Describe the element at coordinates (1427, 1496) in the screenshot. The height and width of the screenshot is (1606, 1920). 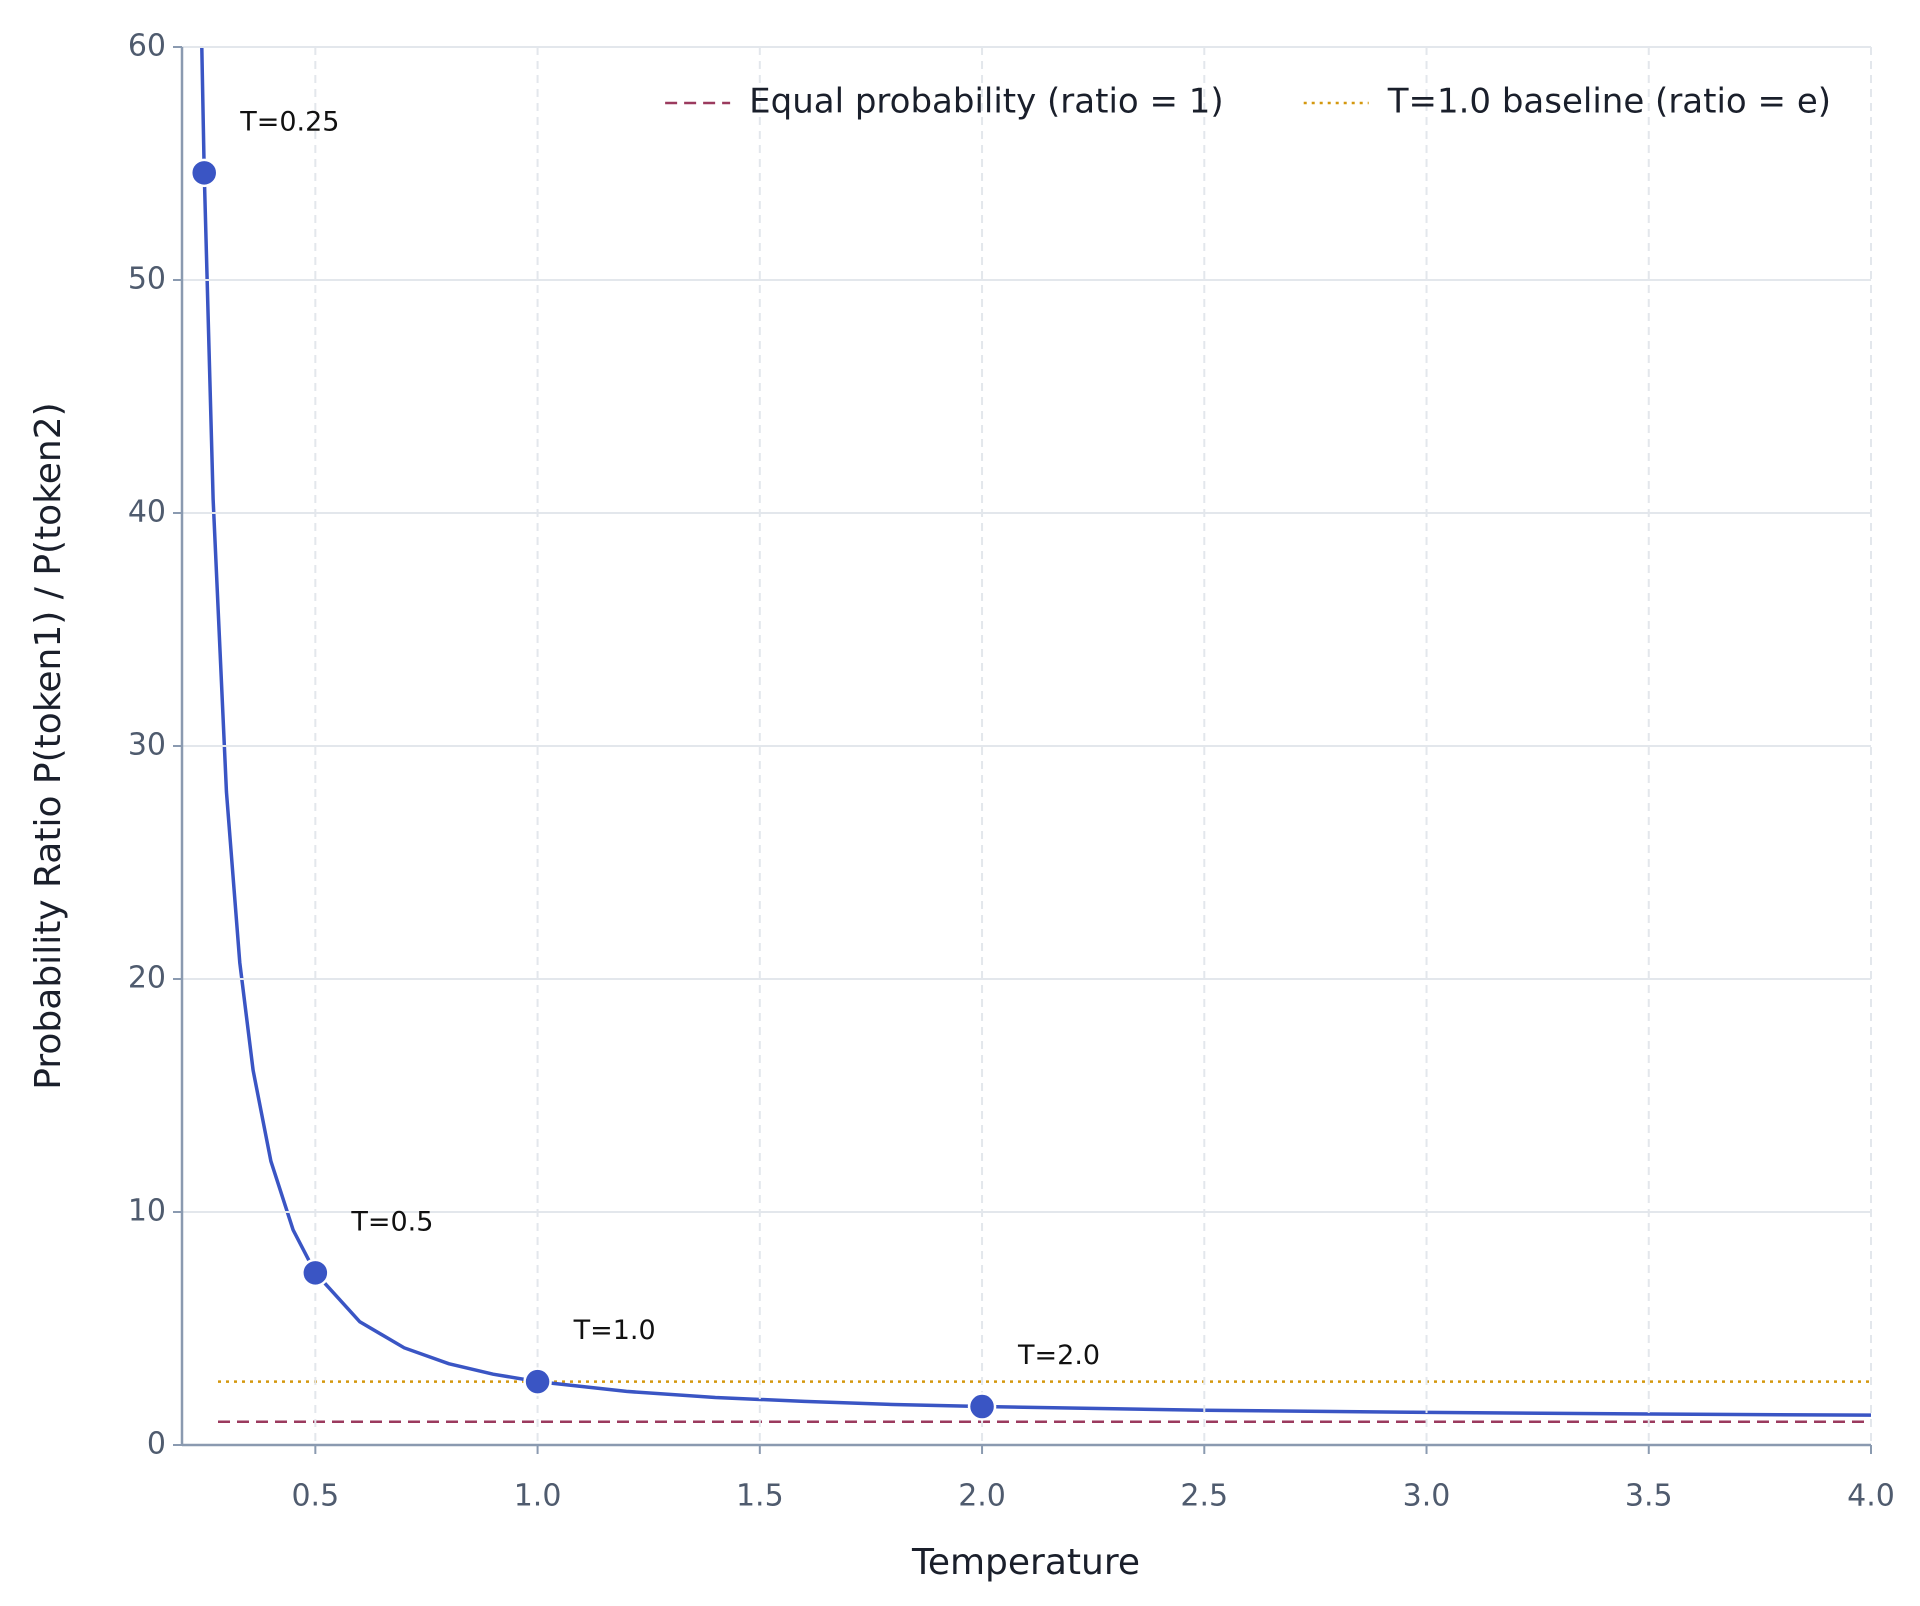
I see `x-tick-label: 3.0` at that location.